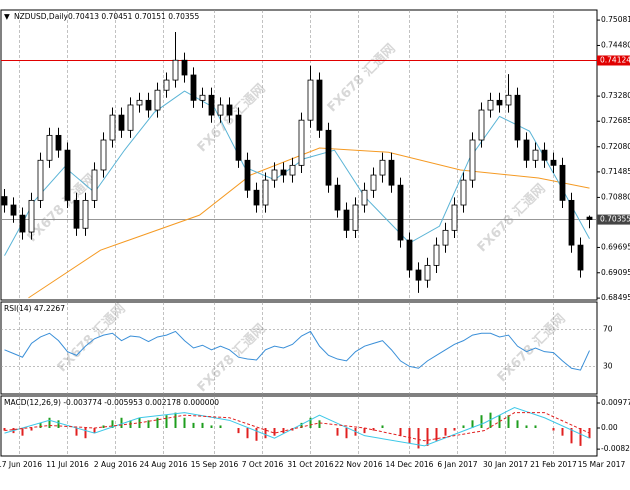  I want to click on y-tick-label: 0.71485, so click(615, 171).